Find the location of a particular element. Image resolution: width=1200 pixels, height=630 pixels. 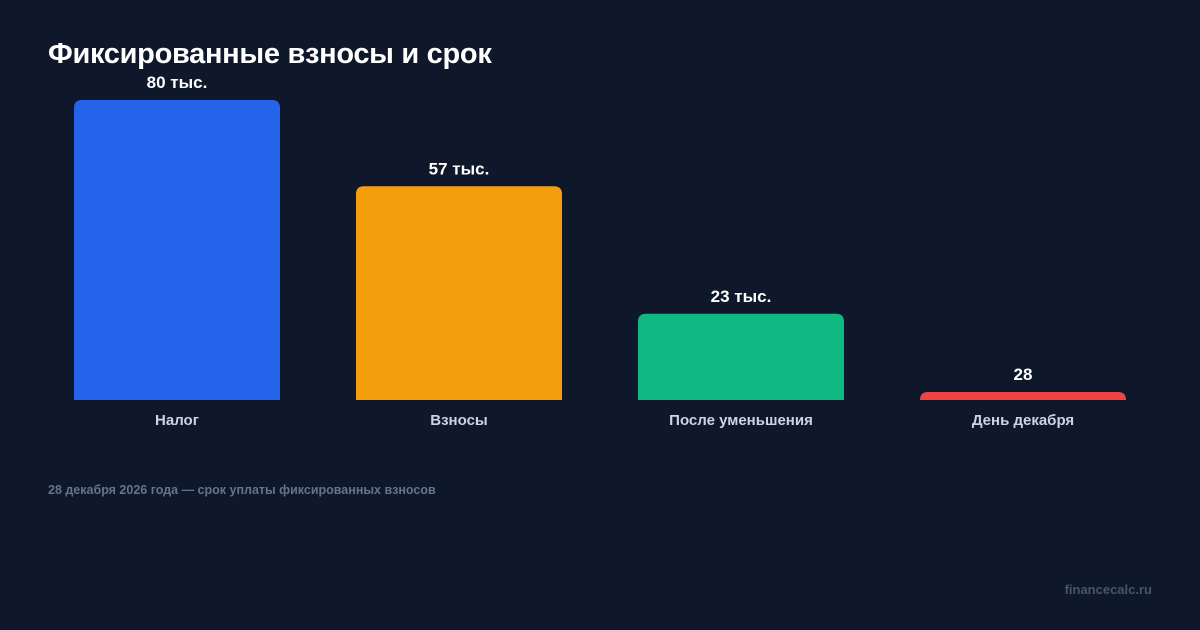

value-label-2: 57 тыс. is located at coordinates (459, 168).